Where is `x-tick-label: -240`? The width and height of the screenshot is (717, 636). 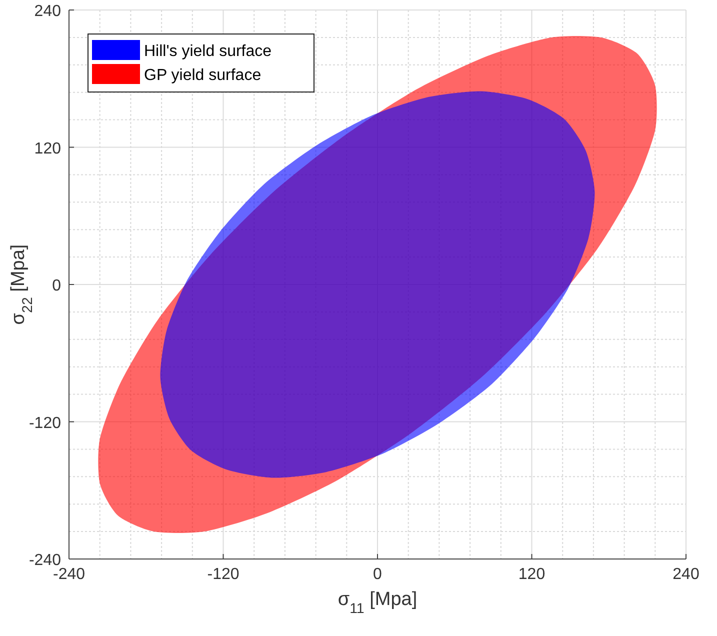 x-tick-label: -240 is located at coordinates (69, 574).